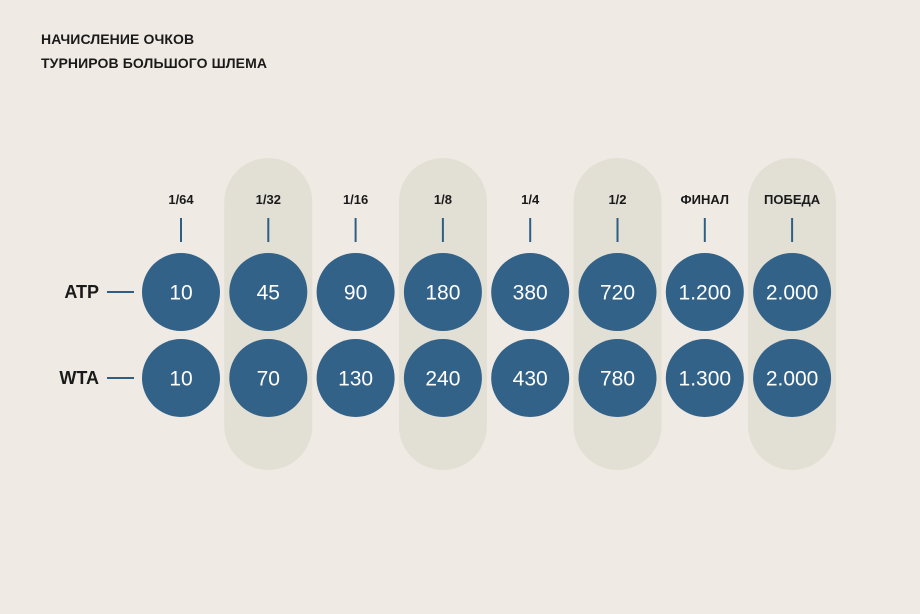  I want to click on bubble-value-wta-3: 240, so click(442, 379).